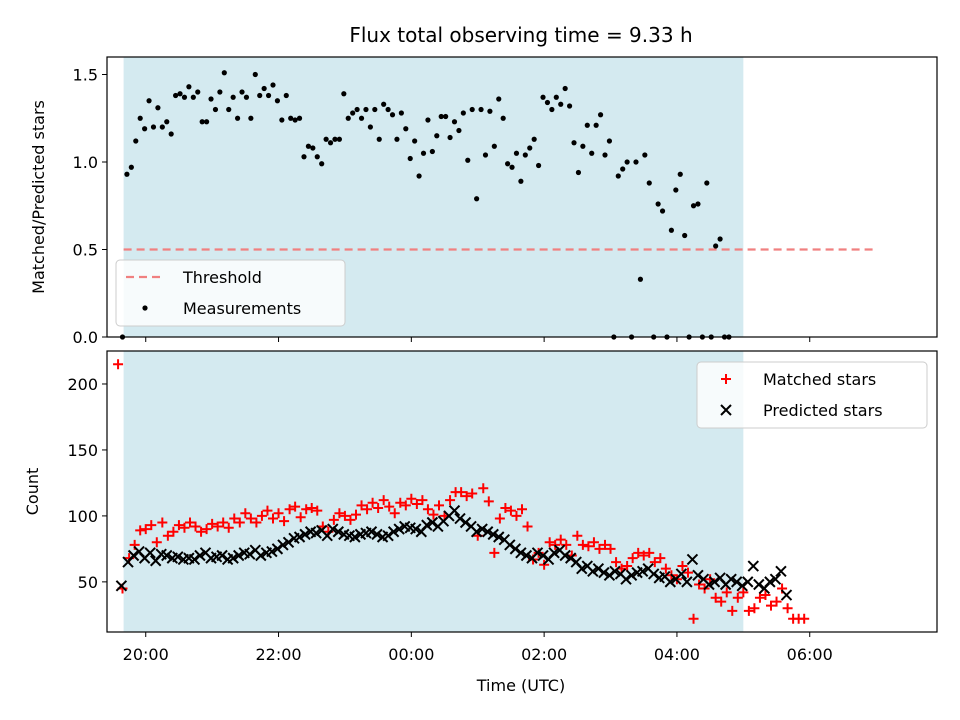  What do you see at coordinates (82, 516) in the screenshot?
I see `y-tick-label: 100` at bounding box center [82, 516].